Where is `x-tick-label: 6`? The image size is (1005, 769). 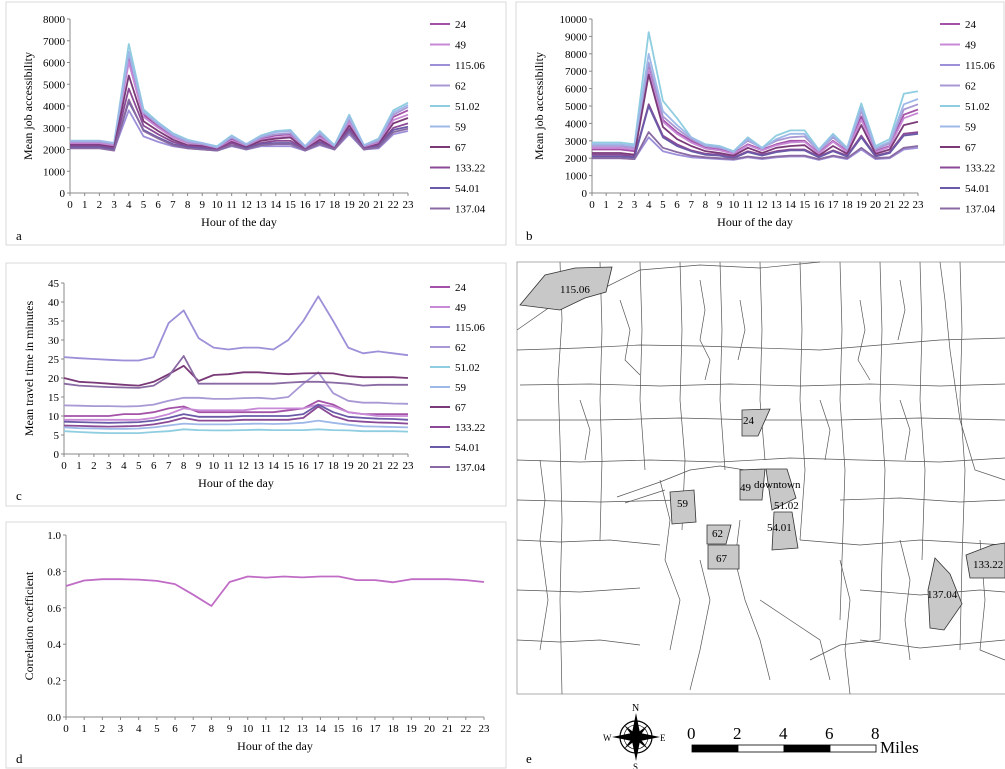 x-tick-label: 6 is located at coordinates (154, 466).